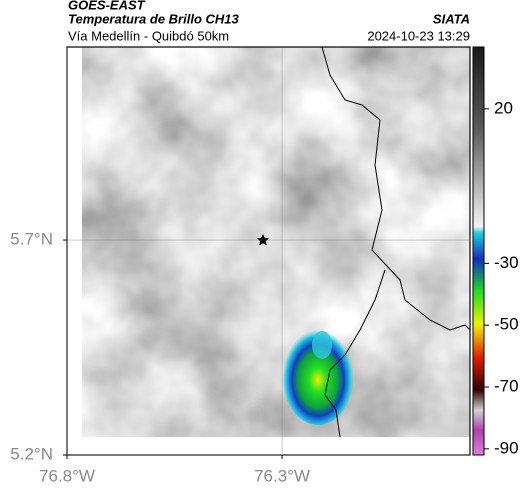 The height and width of the screenshot is (491, 526). I want to click on colorbar-tick-label: -30, so click(506, 262).